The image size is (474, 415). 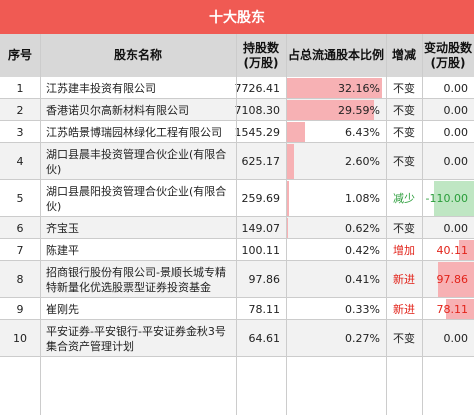 I want to click on change-value: -110.00, so click(x=446, y=198).